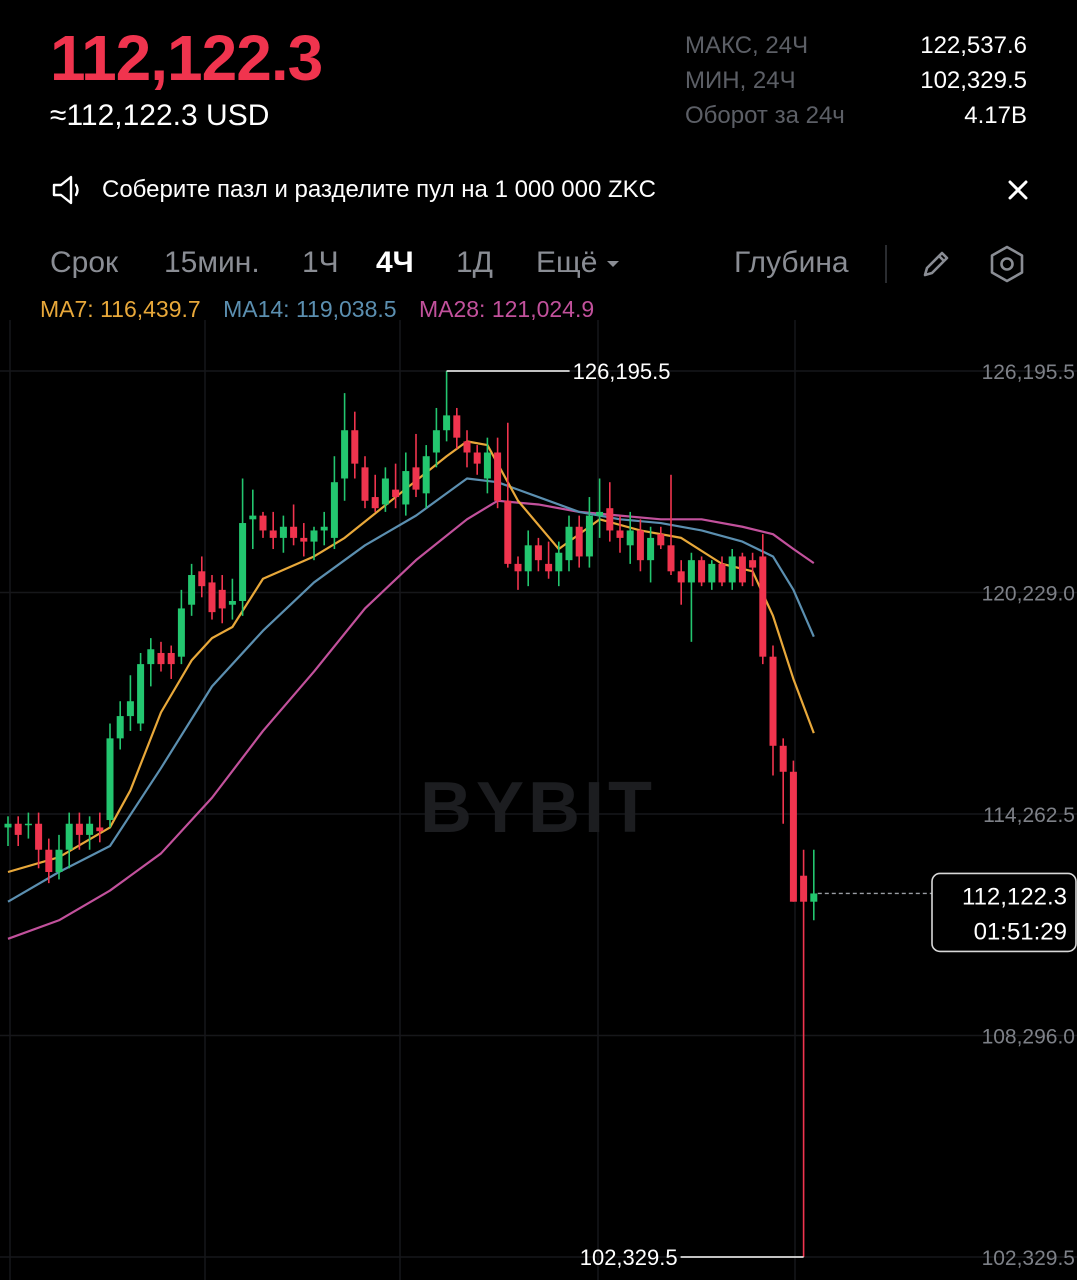  Describe the element at coordinates (791, 262) in the screenshot. I see `tab-depth: Глубина` at that location.